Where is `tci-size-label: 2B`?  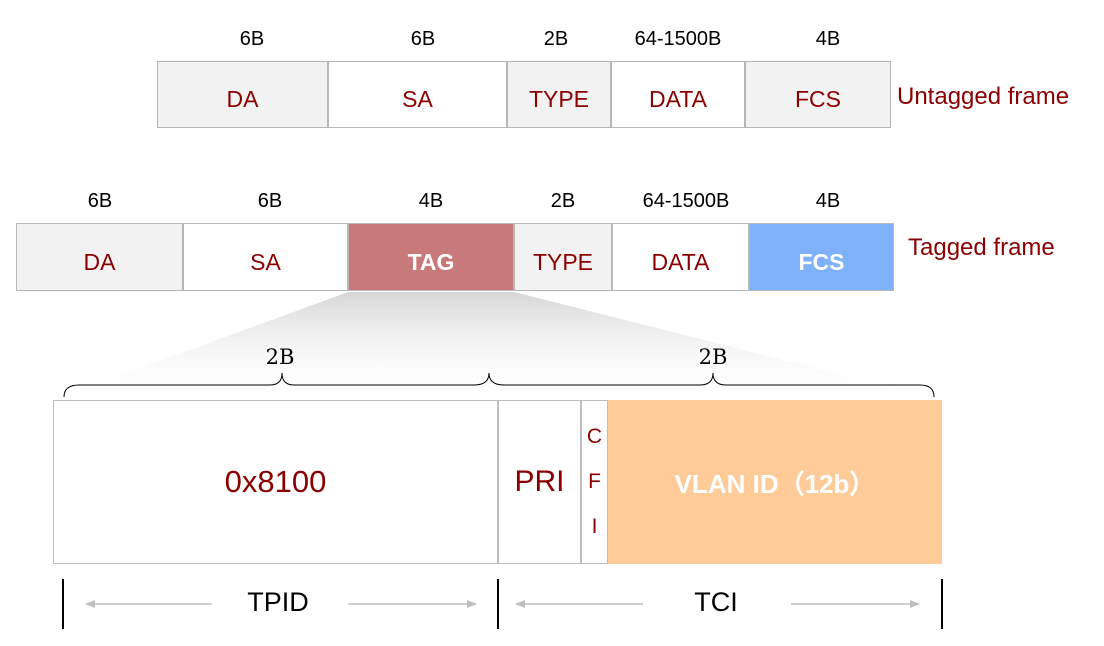 tci-size-label: 2B is located at coordinates (713, 357).